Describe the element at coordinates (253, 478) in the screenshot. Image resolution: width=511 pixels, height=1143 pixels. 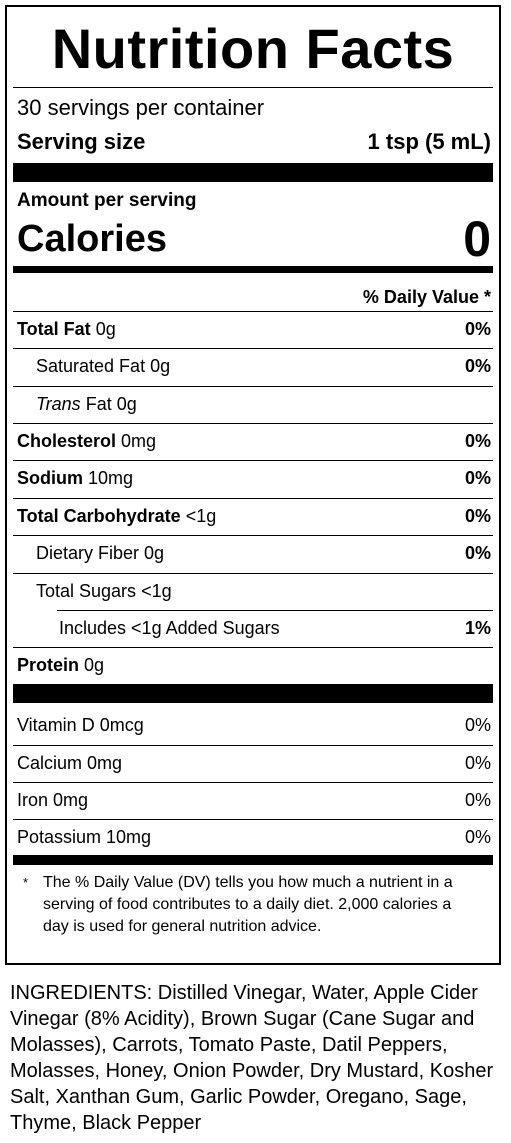
I see `nutrient-row-sodium: Sodium 10mg 0%` at that location.